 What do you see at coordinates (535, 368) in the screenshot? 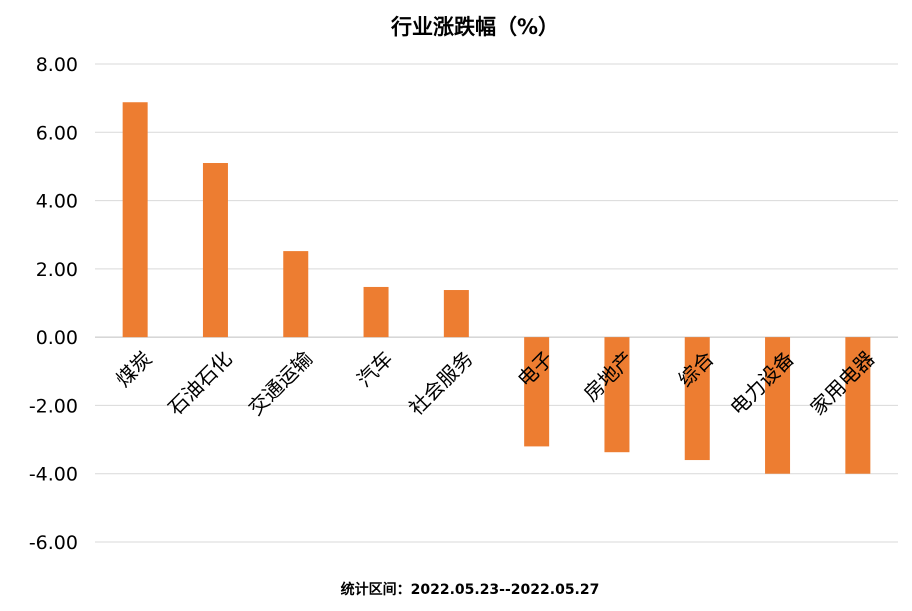
I see `category-label: 电子` at bounding box center [535, 368].